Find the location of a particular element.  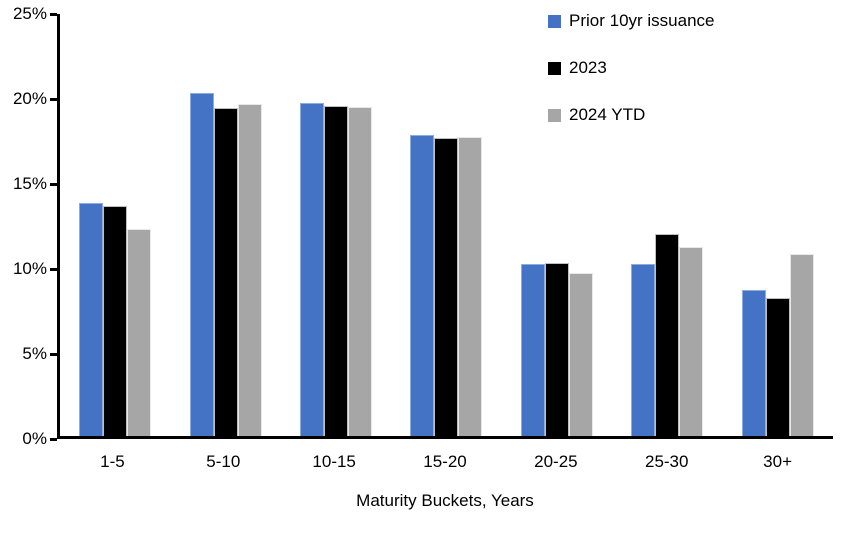

x-axis-category-labels: 1-5 5-10 10-15 15-20 20-25 25-30 30+ is located at coordinates (445, 462).